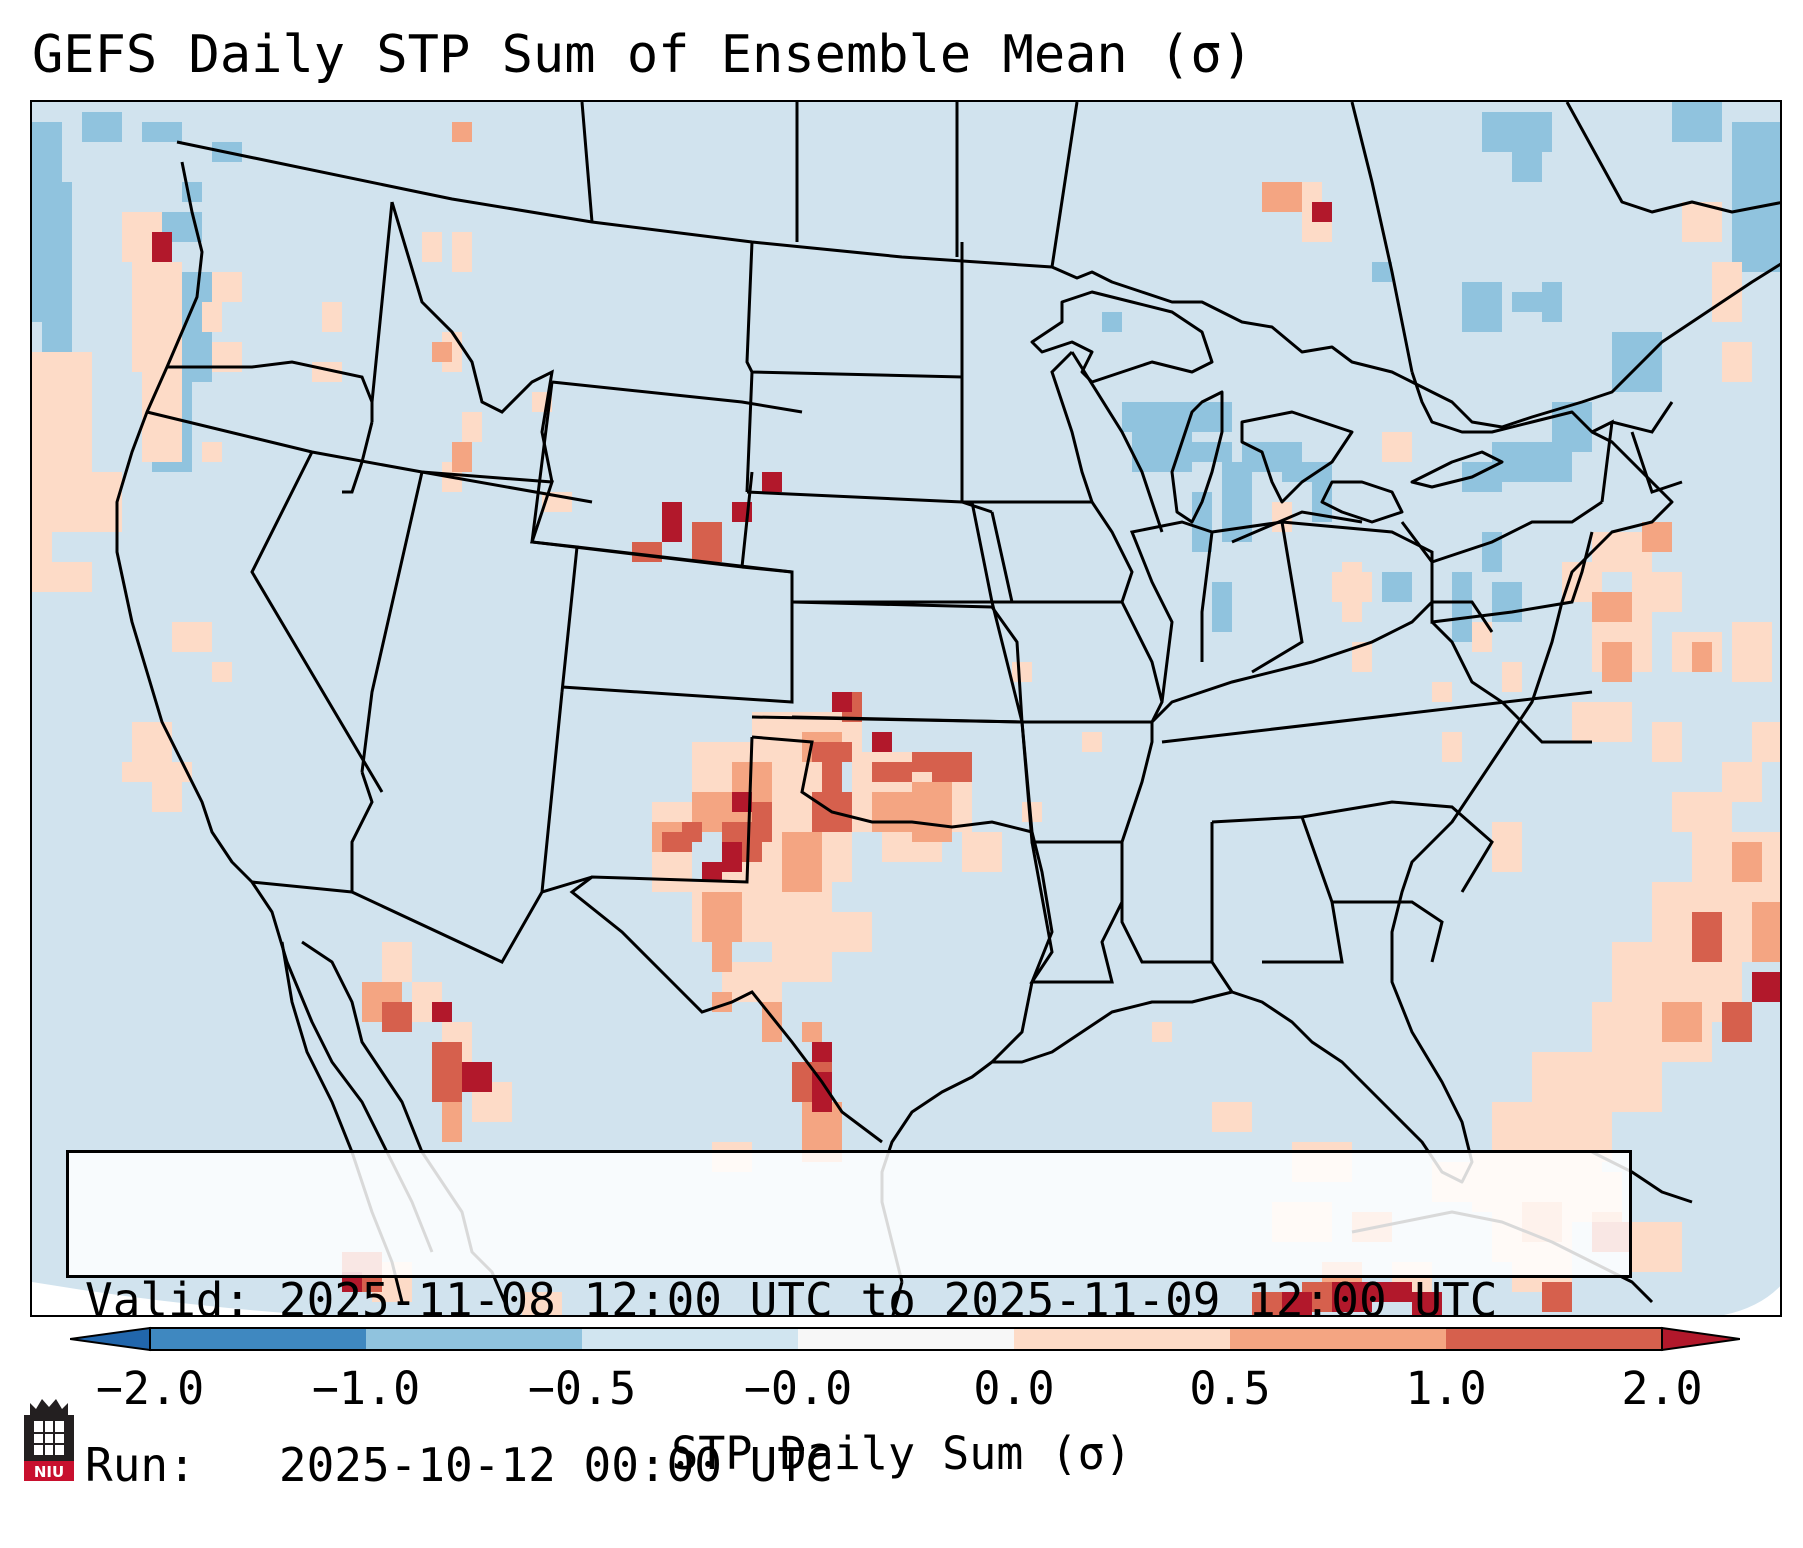 Image resolution: width=1803 pixels, height=1548 pixels. Describe the element at coordinates (798, 1388) in the screenshot. I see `colorbar-tick-label: −0.0` at that location.